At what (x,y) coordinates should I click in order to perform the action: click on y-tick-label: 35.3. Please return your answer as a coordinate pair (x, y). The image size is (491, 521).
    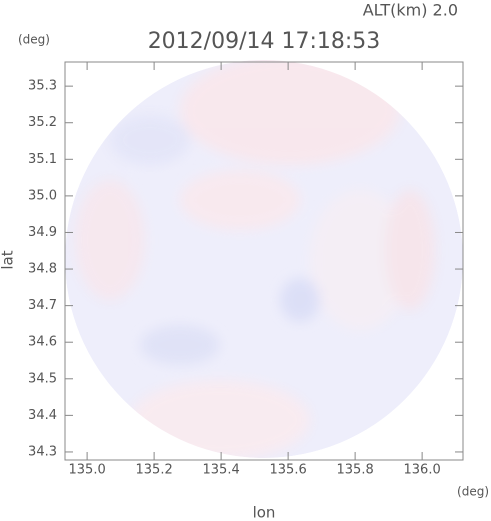
    Looking at the image, I should click on (42, 86).